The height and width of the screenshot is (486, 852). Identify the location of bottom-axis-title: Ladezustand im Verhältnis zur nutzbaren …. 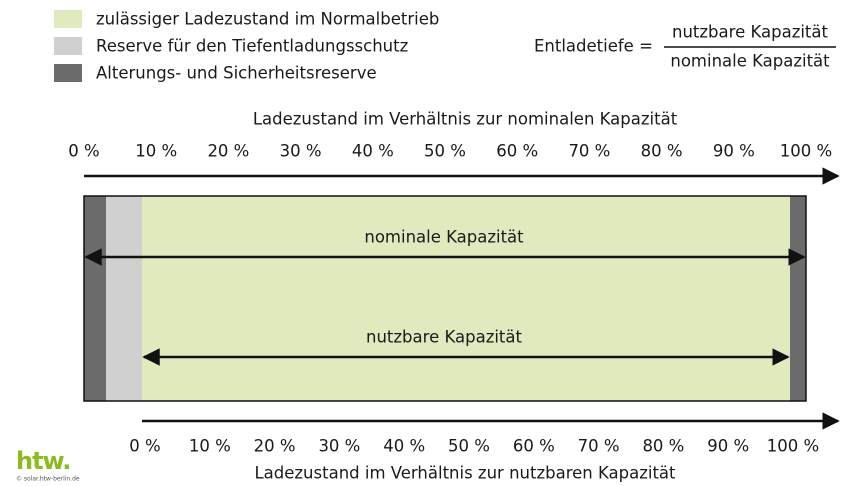
(465, 473).